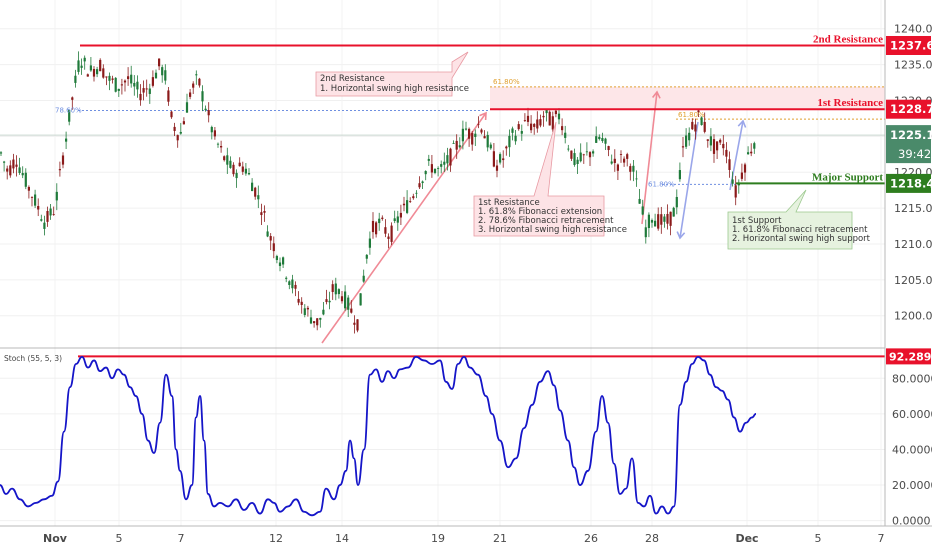 This screenshot has width=932, height=550. What do you see at coordinates (912, 485) in the screenshot?
I see `stoch-tick-label: 20.0000` at bounding box center [912, 485].